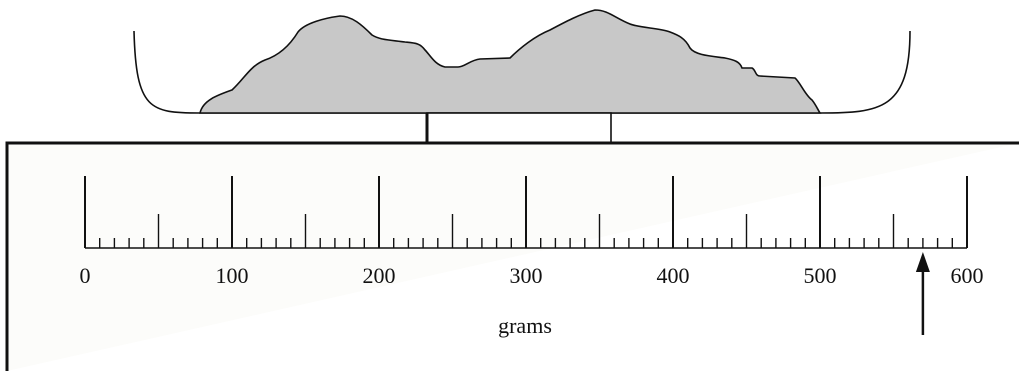 This screenshot has height=371, width=1019. I want to click on tick-label: 400, so click(673, 275).